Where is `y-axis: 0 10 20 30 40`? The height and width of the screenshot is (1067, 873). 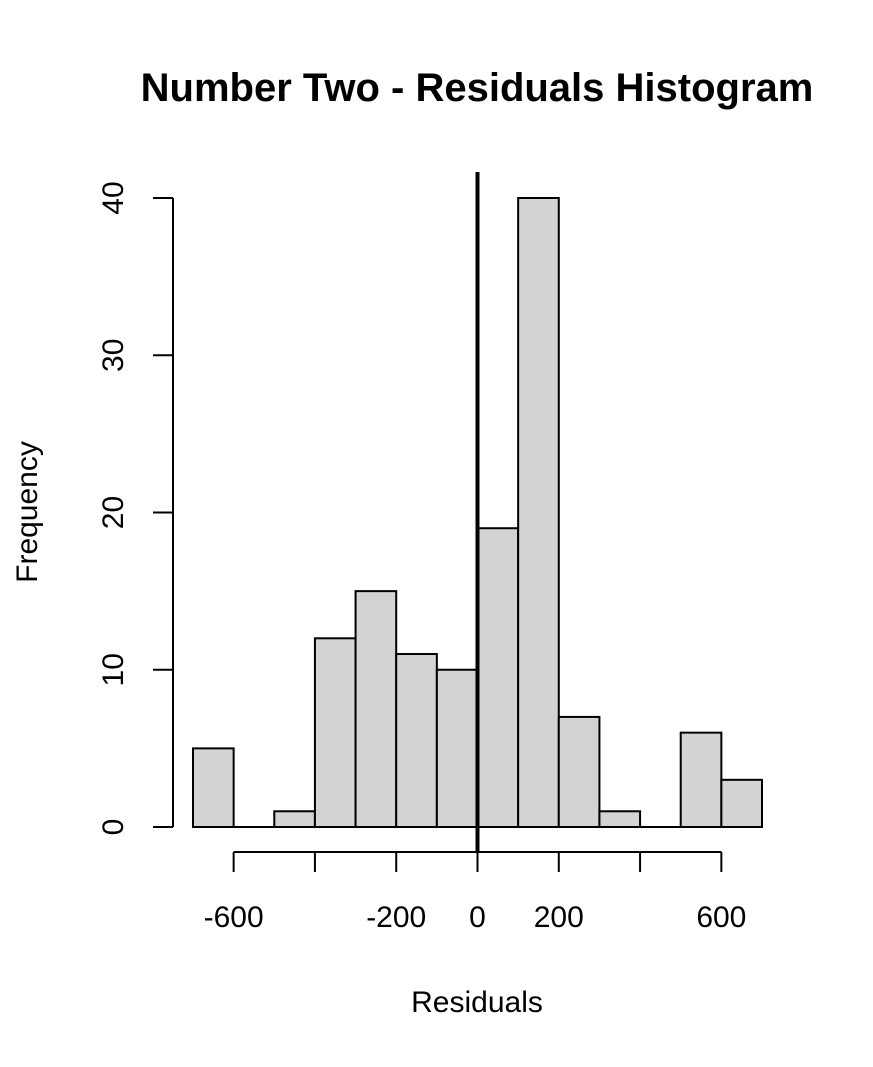
y-axis: 0 10 20 30 40 is located at coordinates (135, 508).